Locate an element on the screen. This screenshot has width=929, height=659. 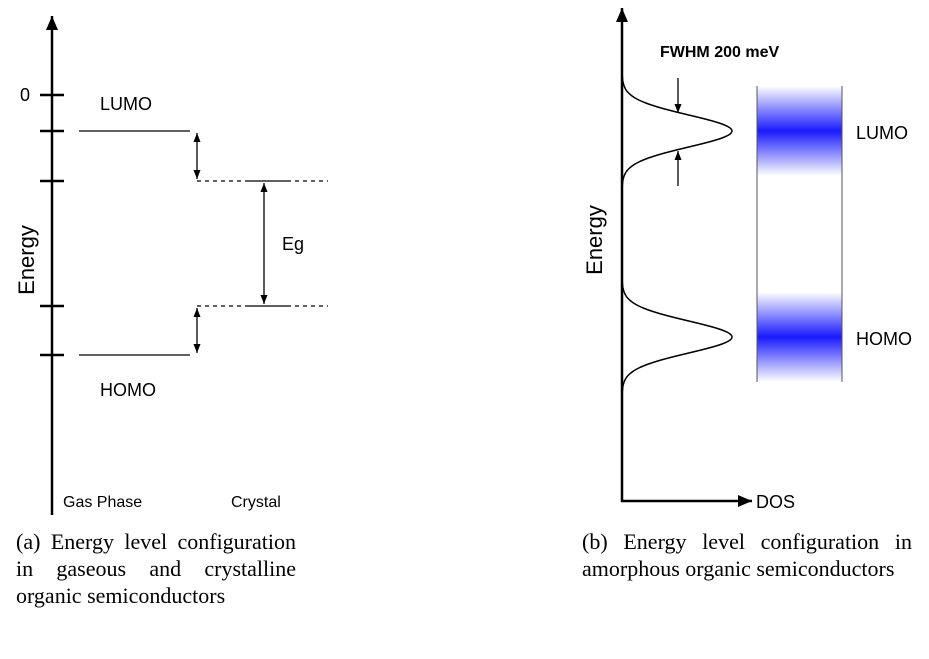
homo-band-shading is located at coordinates (799, 337).